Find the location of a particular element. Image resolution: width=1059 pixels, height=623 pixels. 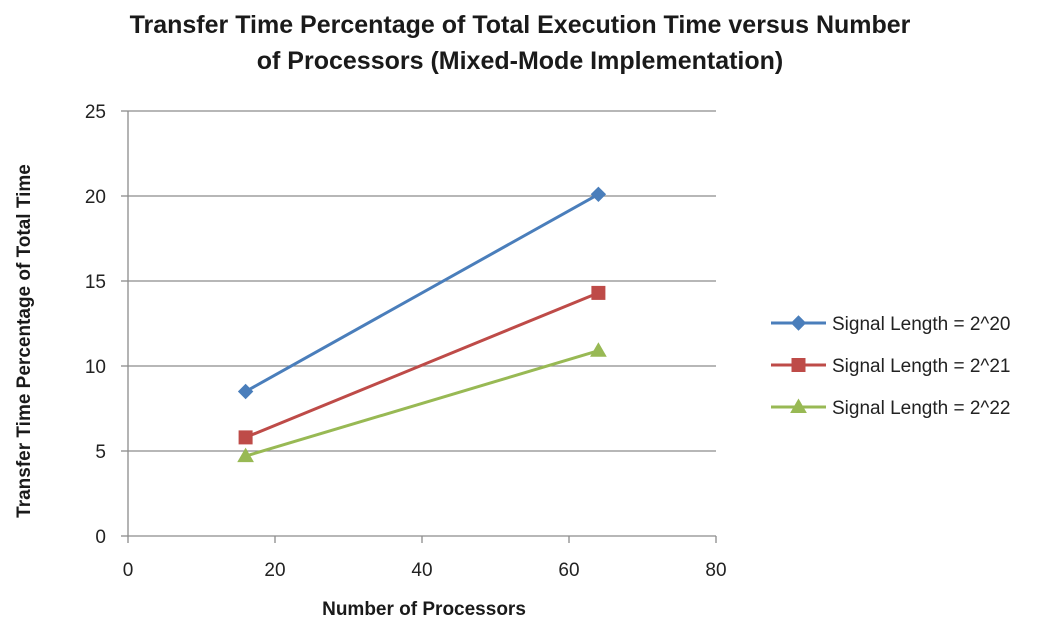

legend-item: Signal Length = 2^20 is located at coordinates (890, 324).